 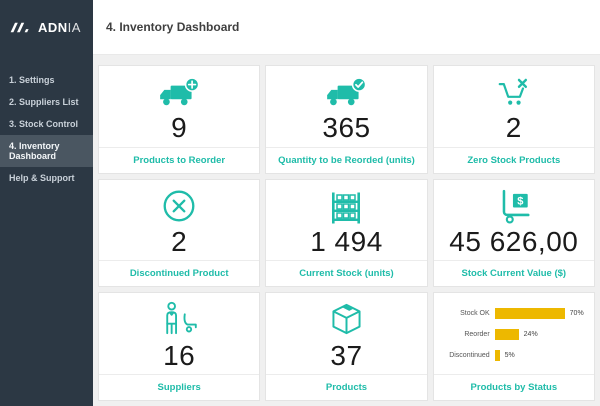 What do you see at coordinates (346, 315) in the screenshot?
I see `box-icon` at bounding box center [346, 315].